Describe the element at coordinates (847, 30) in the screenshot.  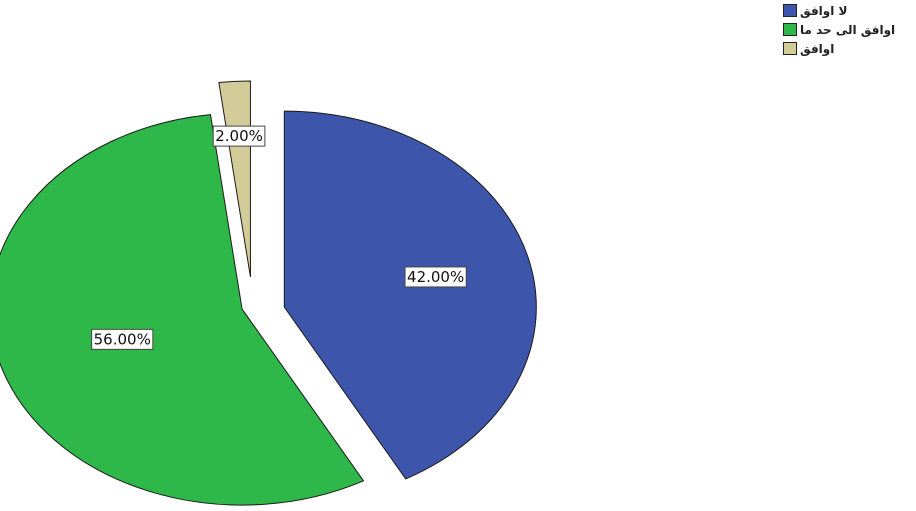
I see `legend-label-1: اوافق الى حد ما` at that location.